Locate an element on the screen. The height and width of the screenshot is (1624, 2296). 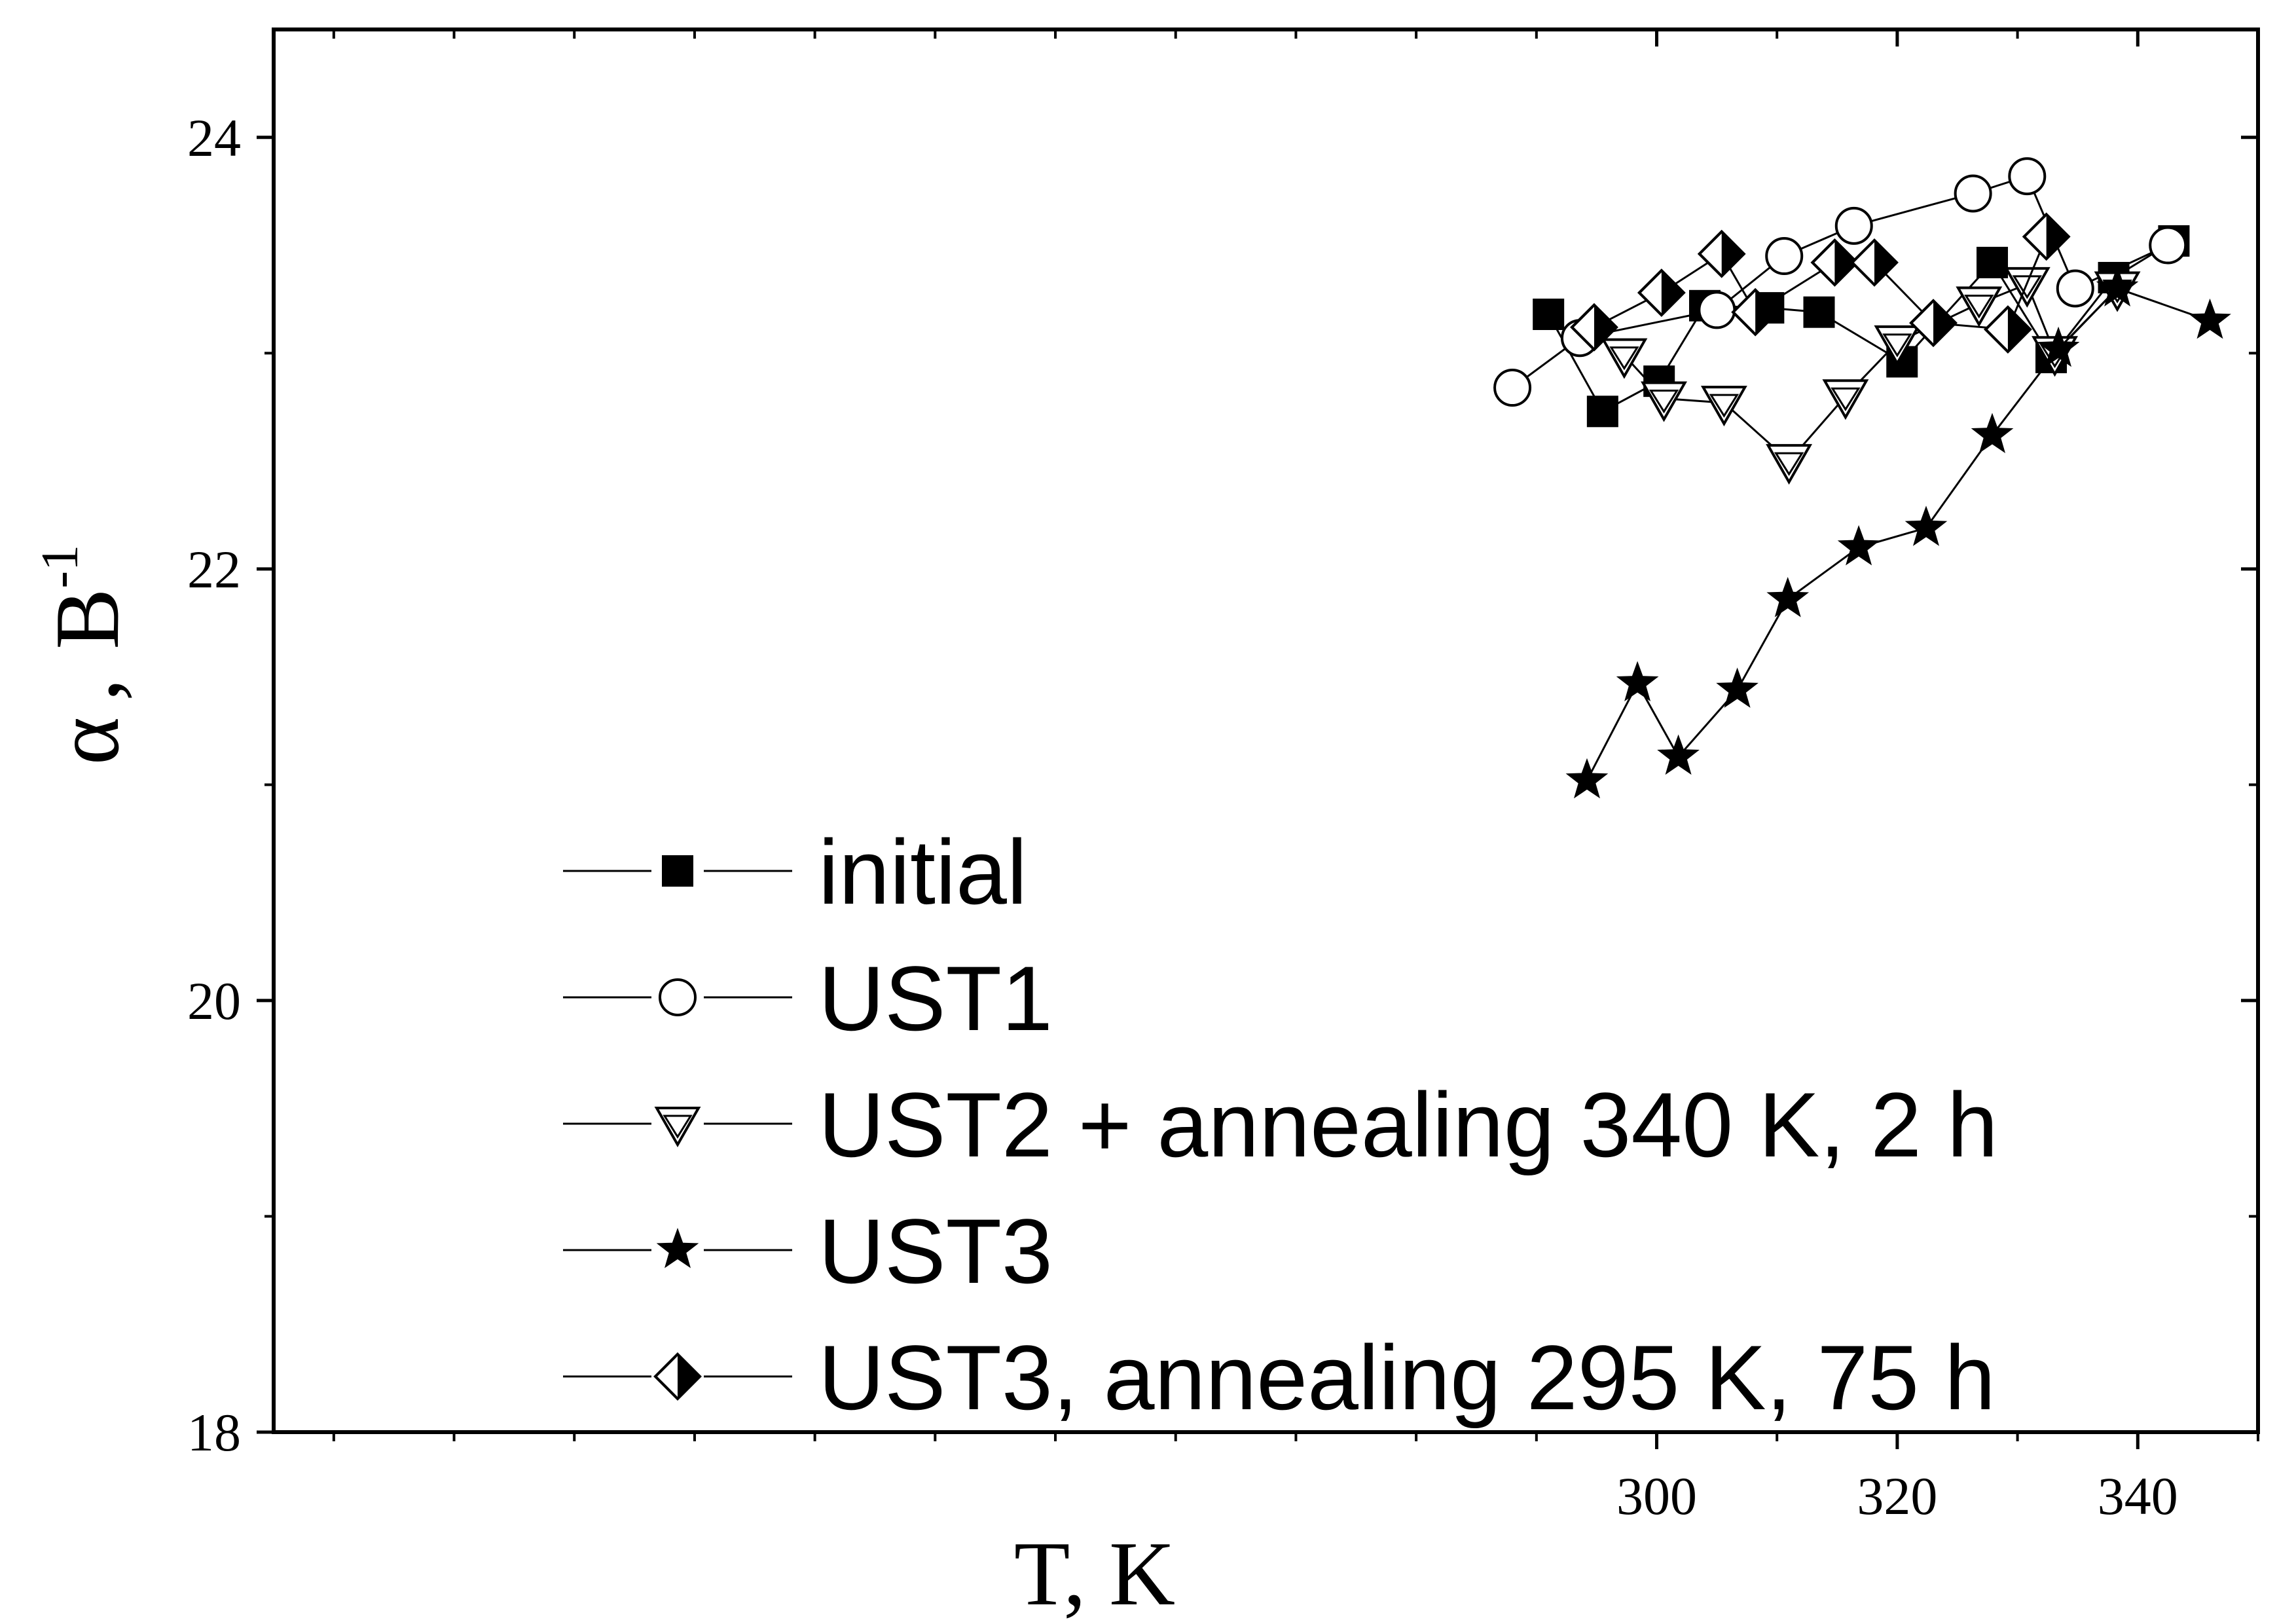
legend-item: UST3, annealing 295 K, 75 h is located at coordinates (1279, 1377).